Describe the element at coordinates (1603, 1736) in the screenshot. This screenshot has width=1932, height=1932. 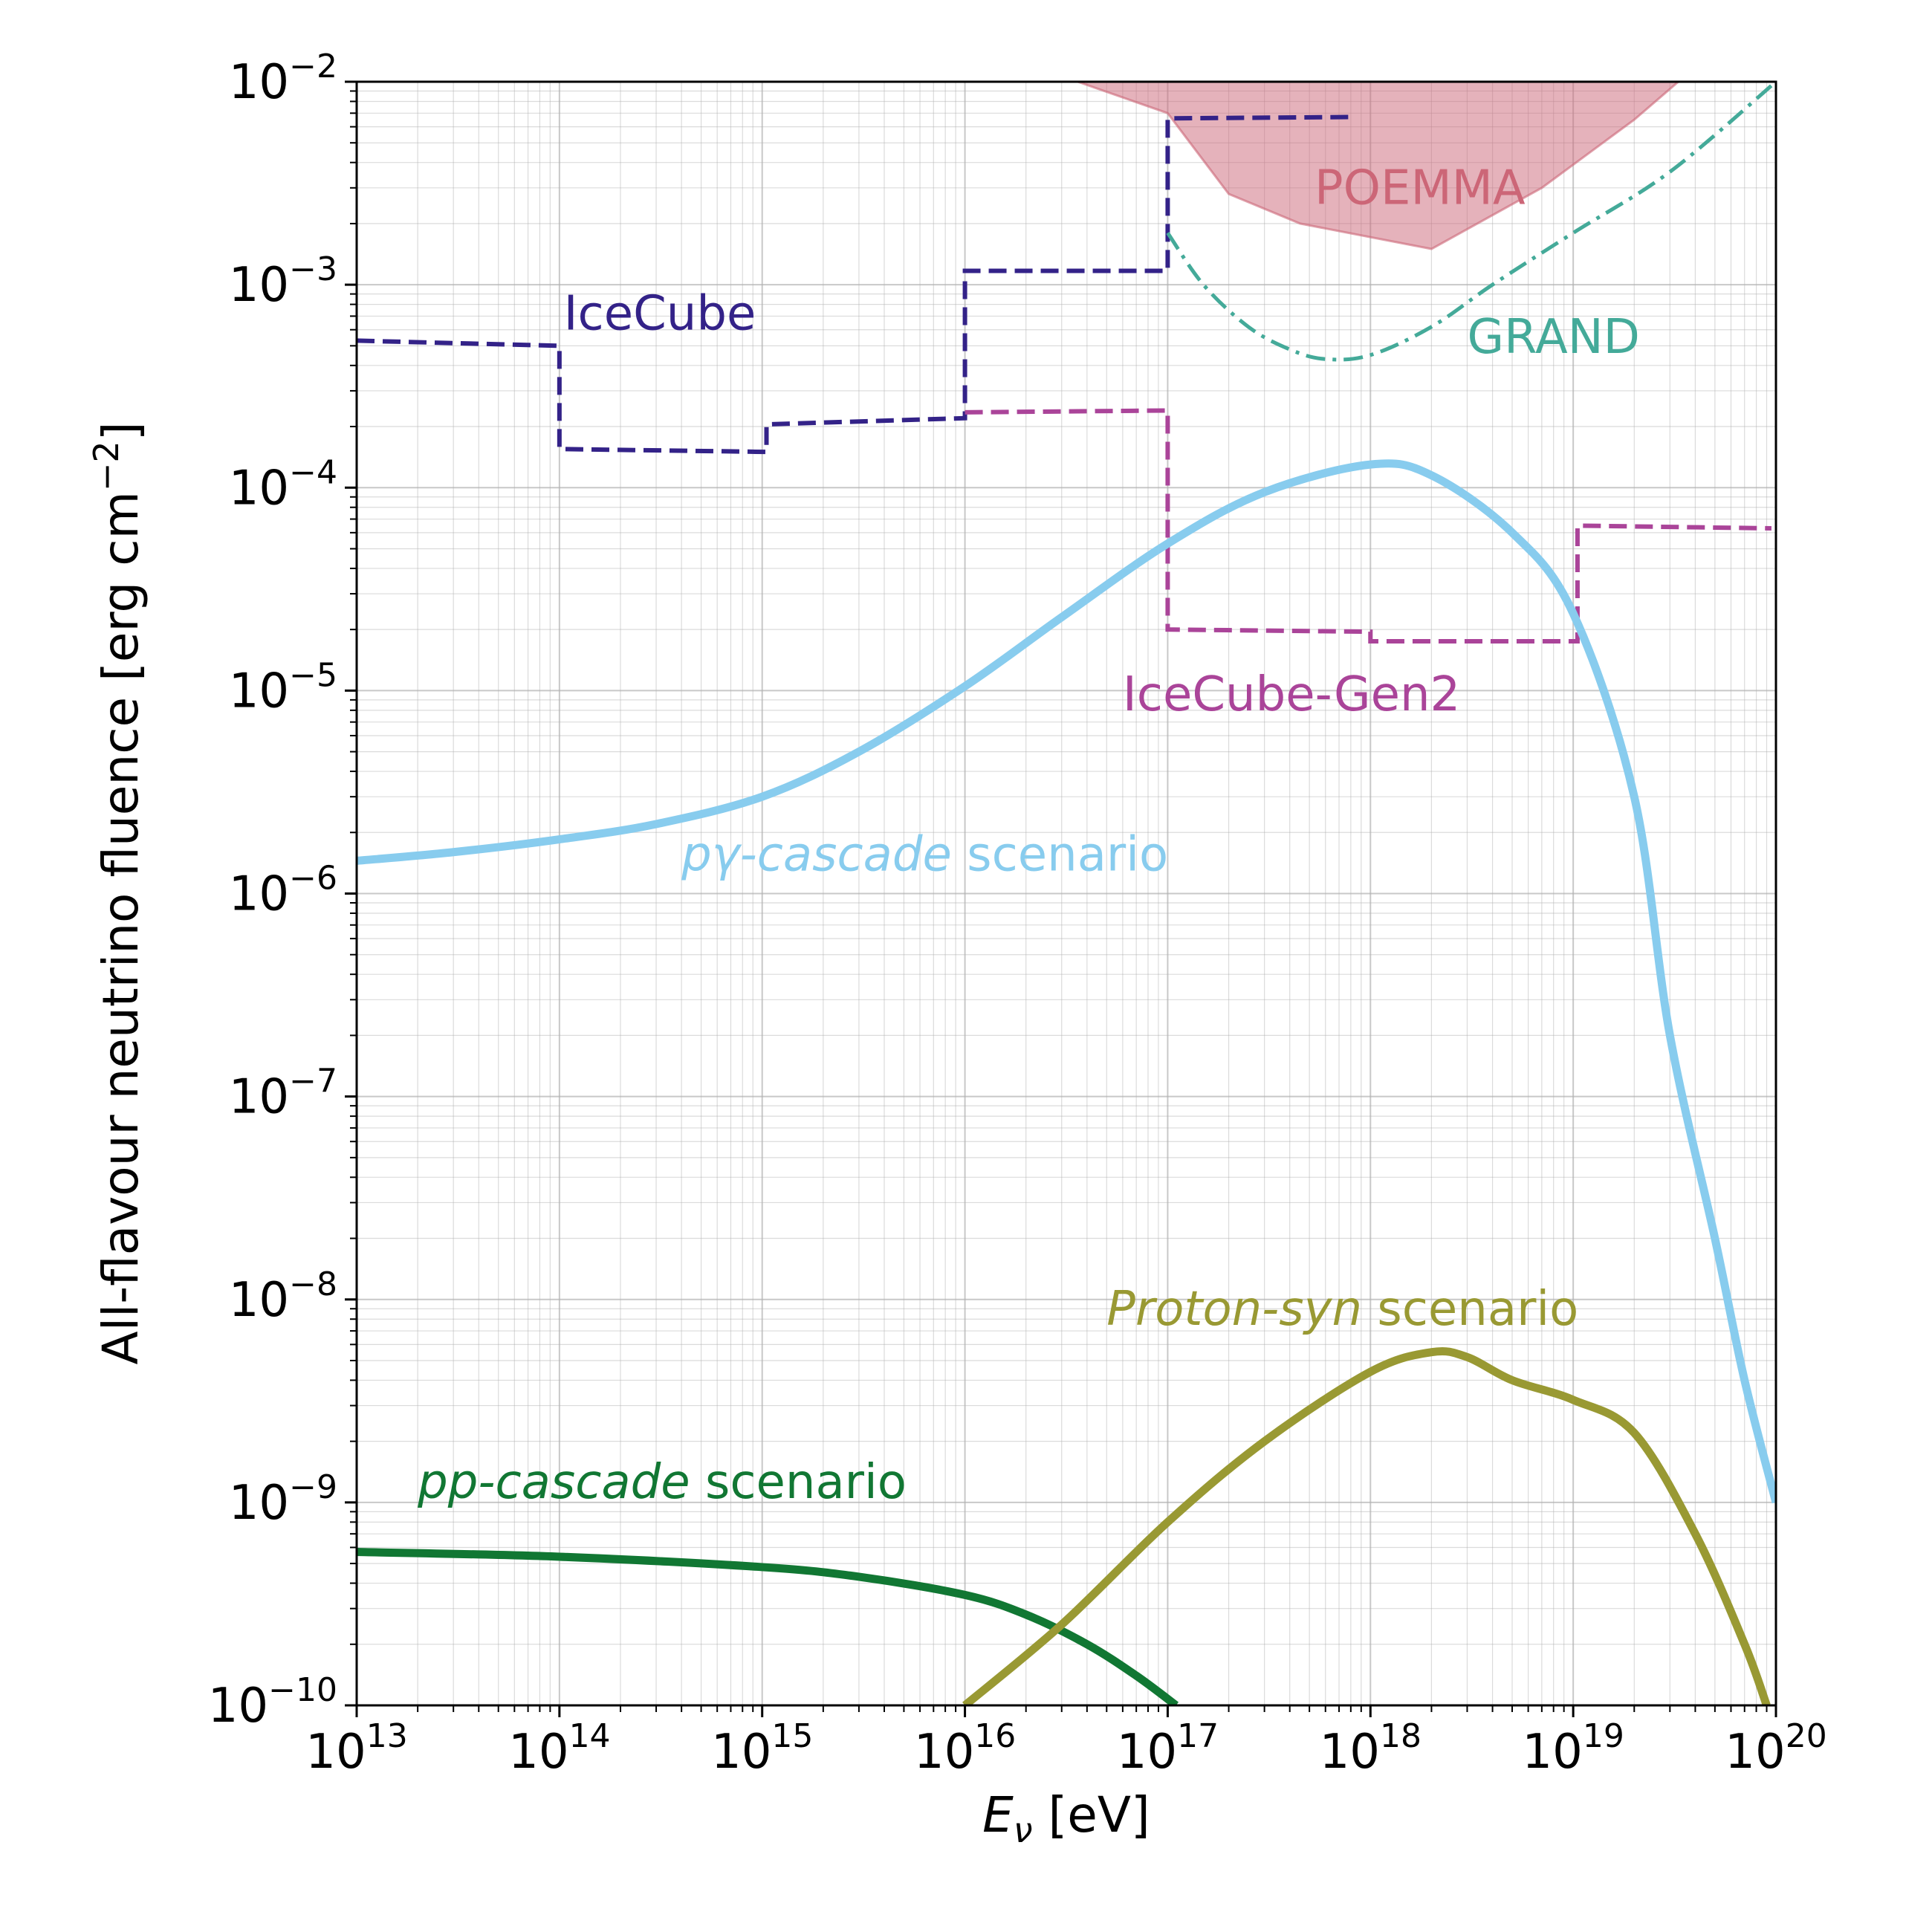
I see `x-tick-exponent: 19` at that location.